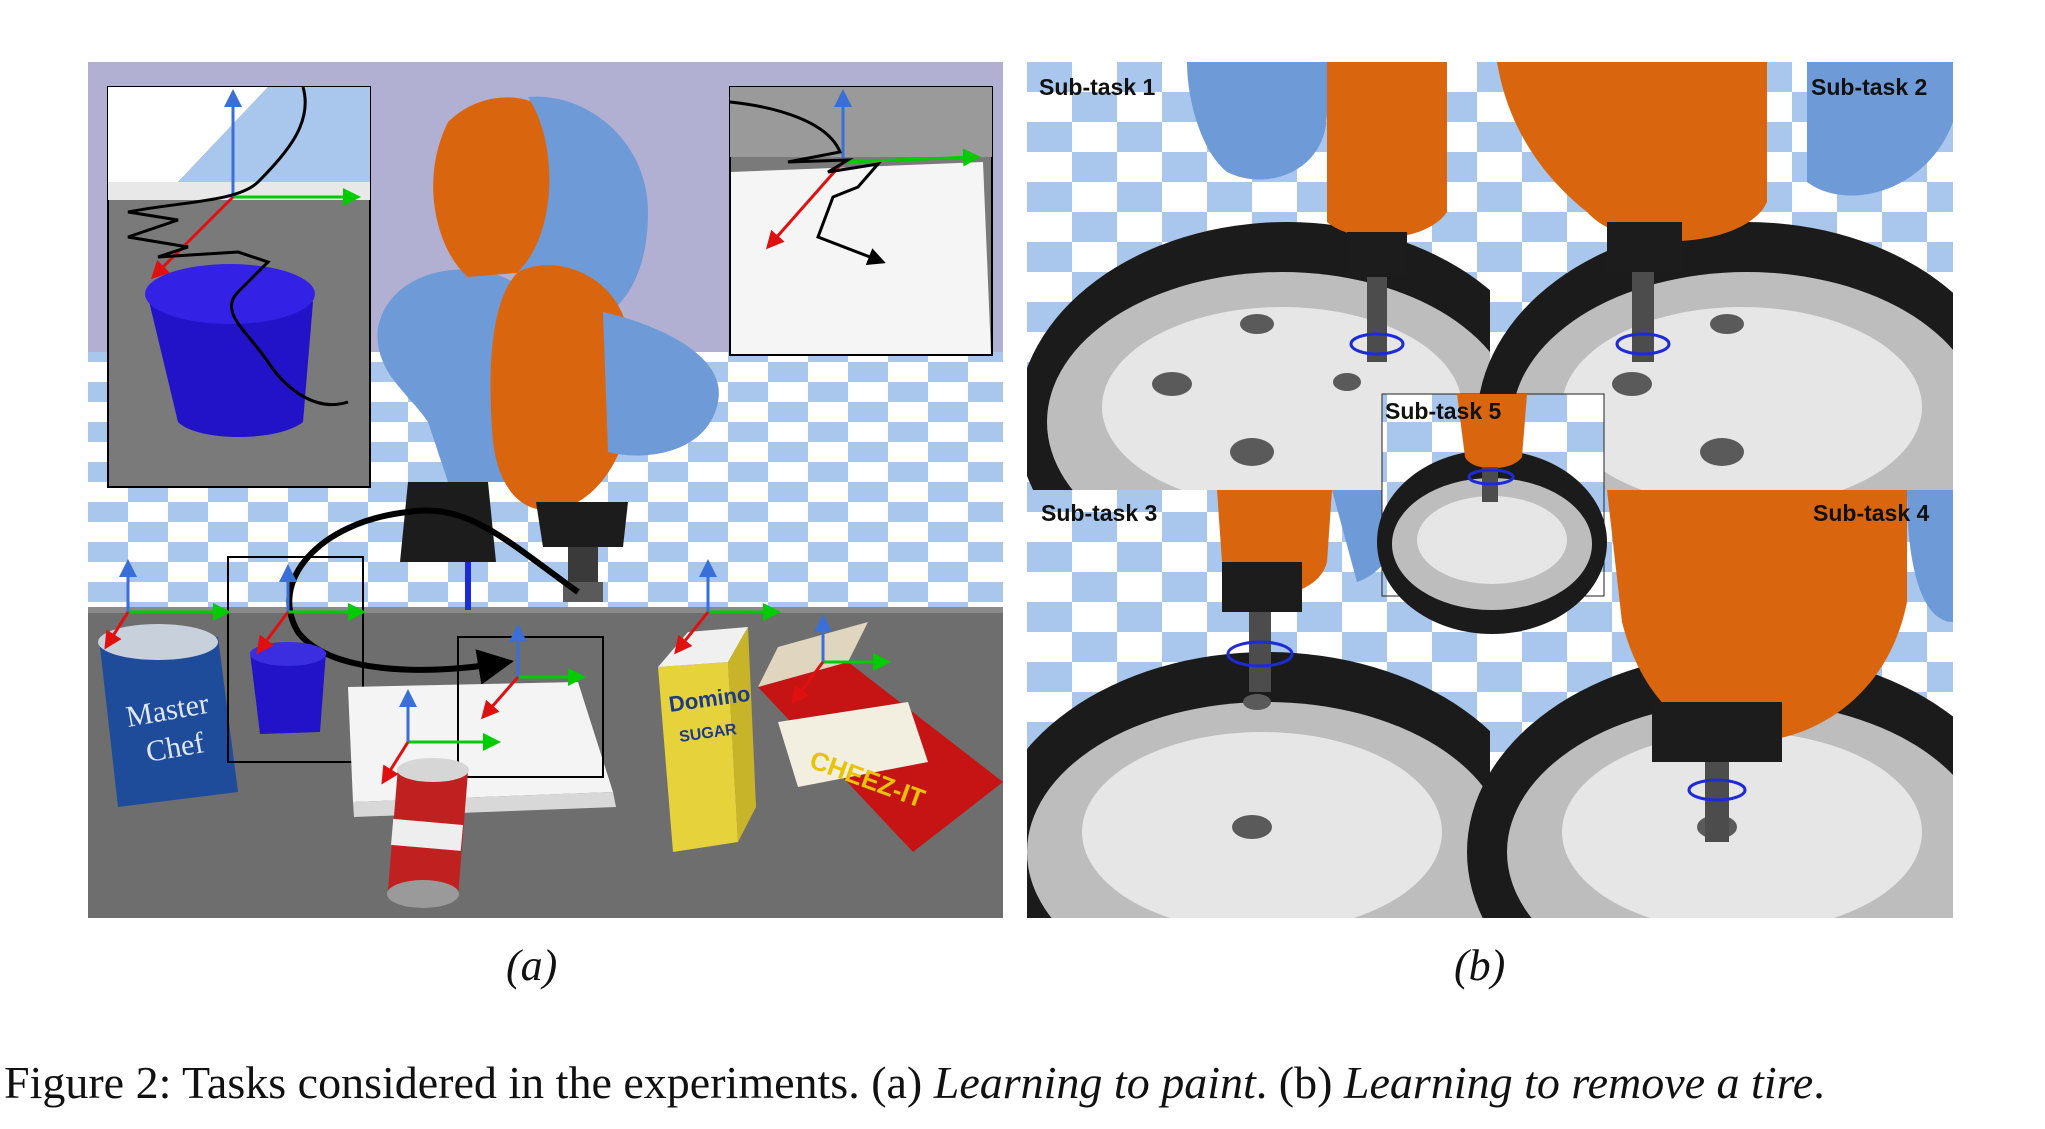 Image resolution: width=2045 pixels, height=1129 pixels. I want to click on sugar-box: Domino SUGAR, so click(707, 739).